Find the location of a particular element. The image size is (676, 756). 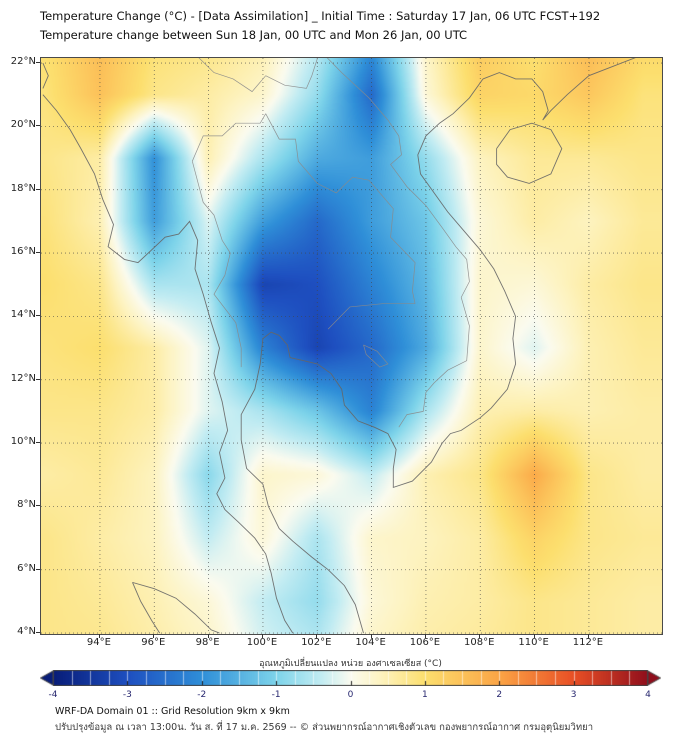

x-axis-tick-label: 104°E is located at coordinates (370, 642).